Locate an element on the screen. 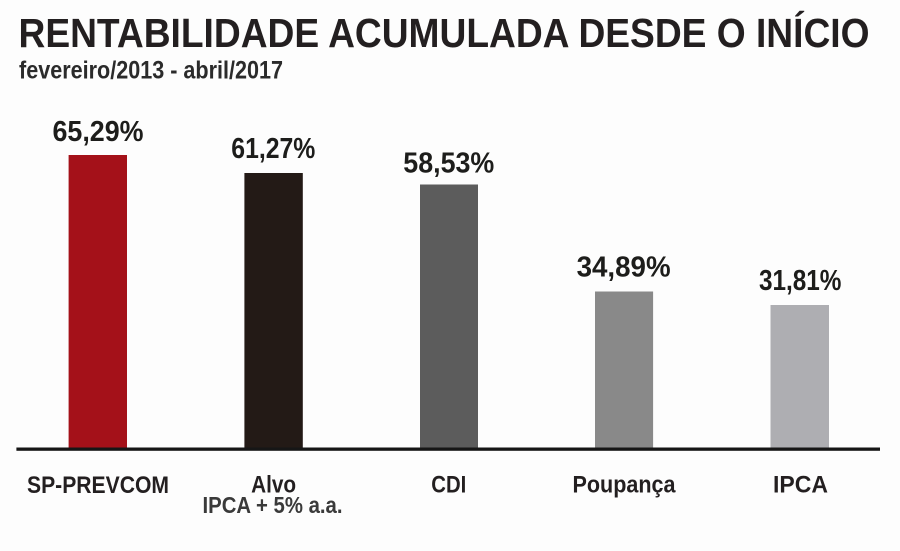 The width and height of the screenshot is (900, 551). svg-text: 58,53% is located at coordinates (448, 164).